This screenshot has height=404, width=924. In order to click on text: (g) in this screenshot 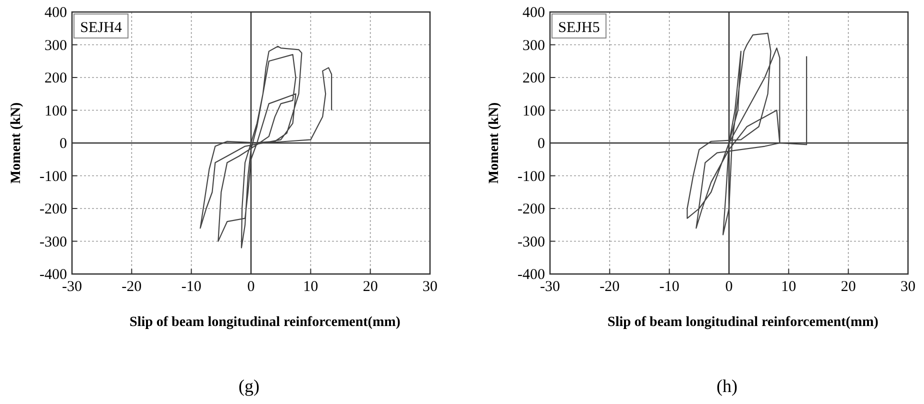, I will do `click(249, 386)`.